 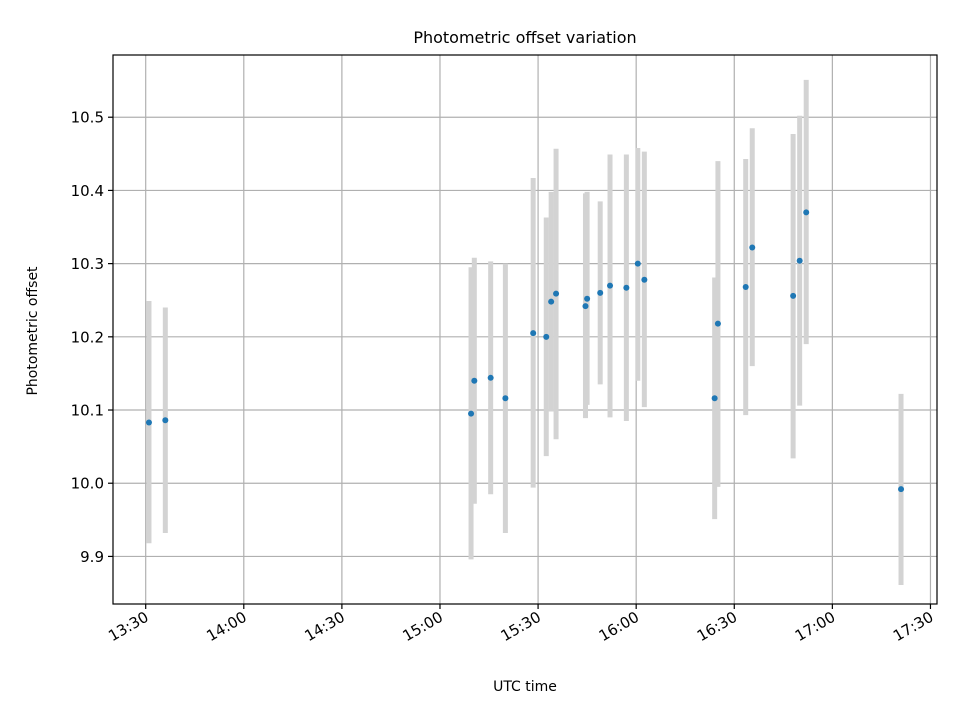 I want to click on chart-title: Photometric offset variation, so click(x=524, y=37).